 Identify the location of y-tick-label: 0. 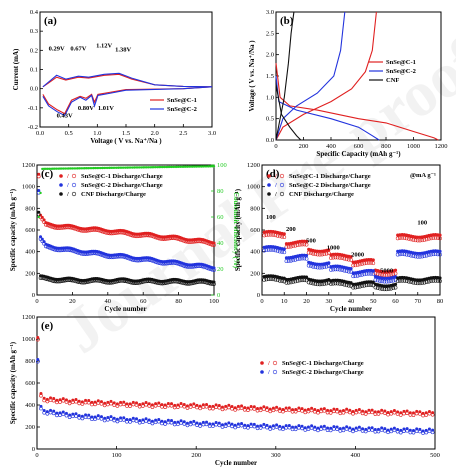
(258, 295).